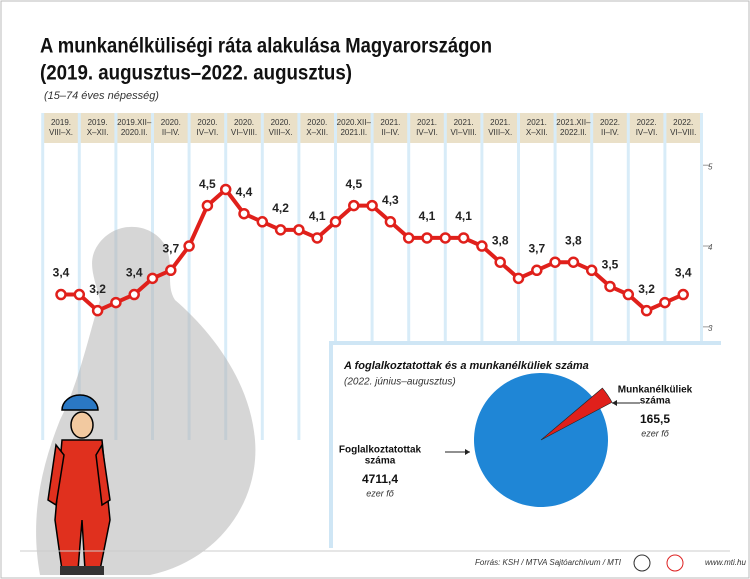 Image resolution: width=750 pixels, height=579 pixels. What do you see at coordinates (548, 562) in the screenshot?
I see `source: Forrás: KSH / MTVA Sajtóarchívum / MTI` at bounding box center [548, 562].